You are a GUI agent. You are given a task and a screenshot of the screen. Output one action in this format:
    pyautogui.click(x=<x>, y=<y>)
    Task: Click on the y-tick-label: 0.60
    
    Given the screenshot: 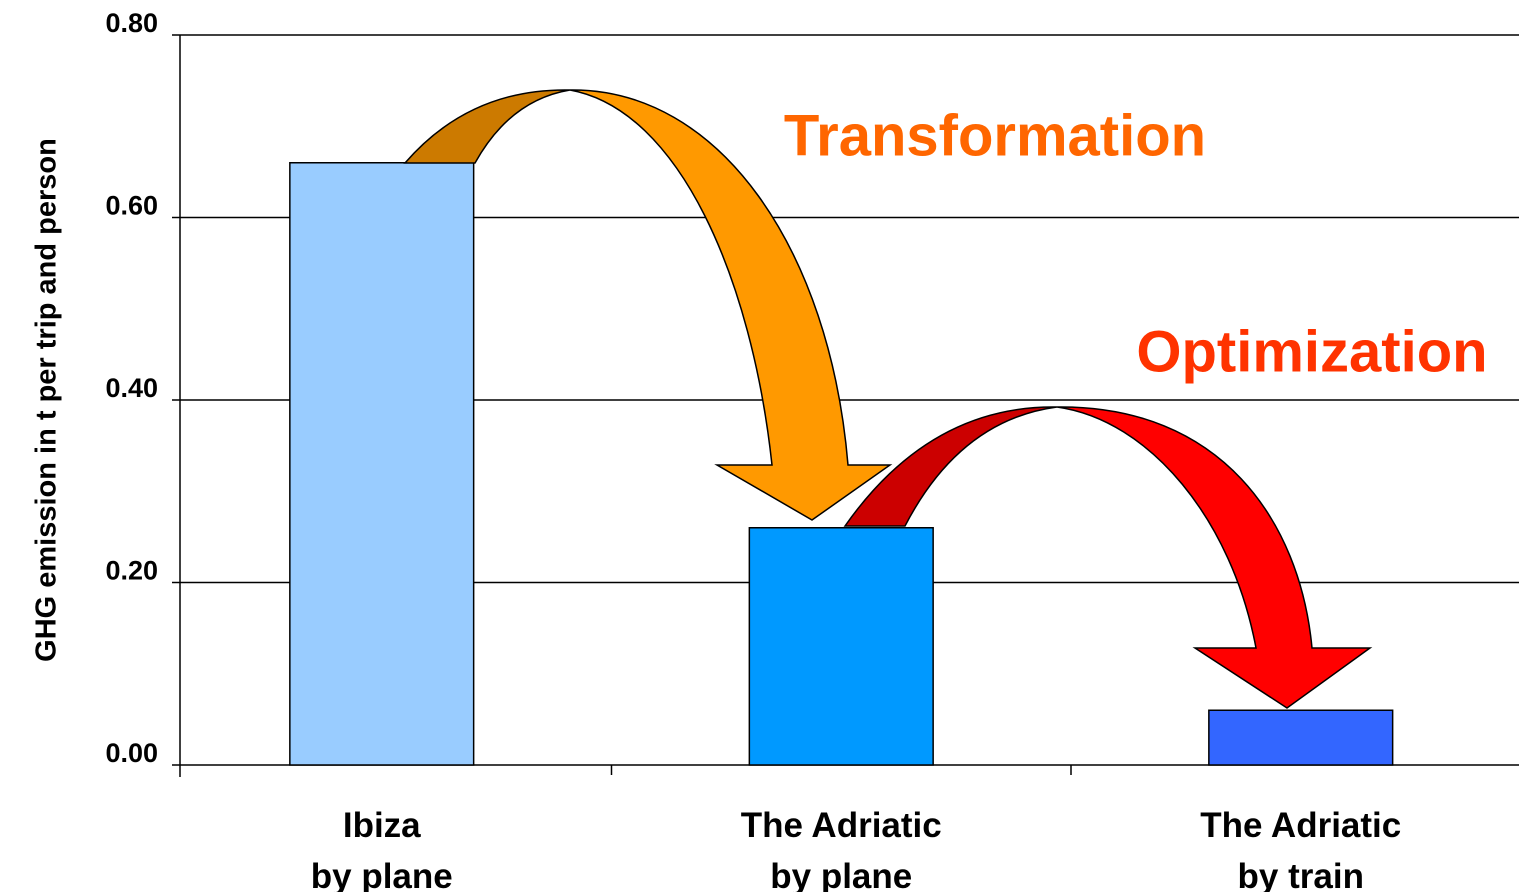 What is the action you would take?
    pyautogui.click(x=131, y=206)
    